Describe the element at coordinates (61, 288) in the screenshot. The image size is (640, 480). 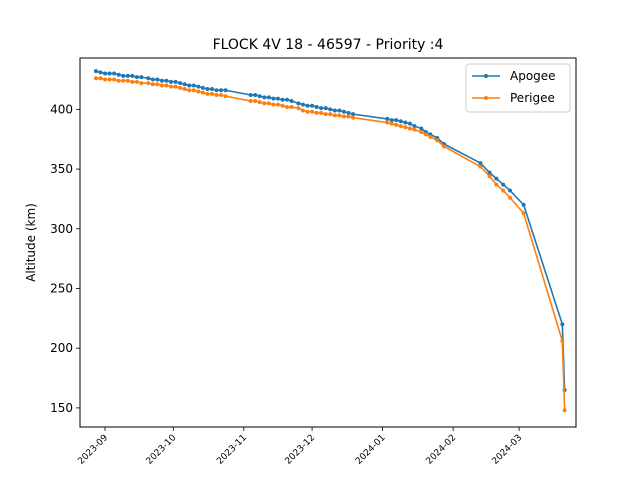
I see `y-tick-label-2: 250` at that location.